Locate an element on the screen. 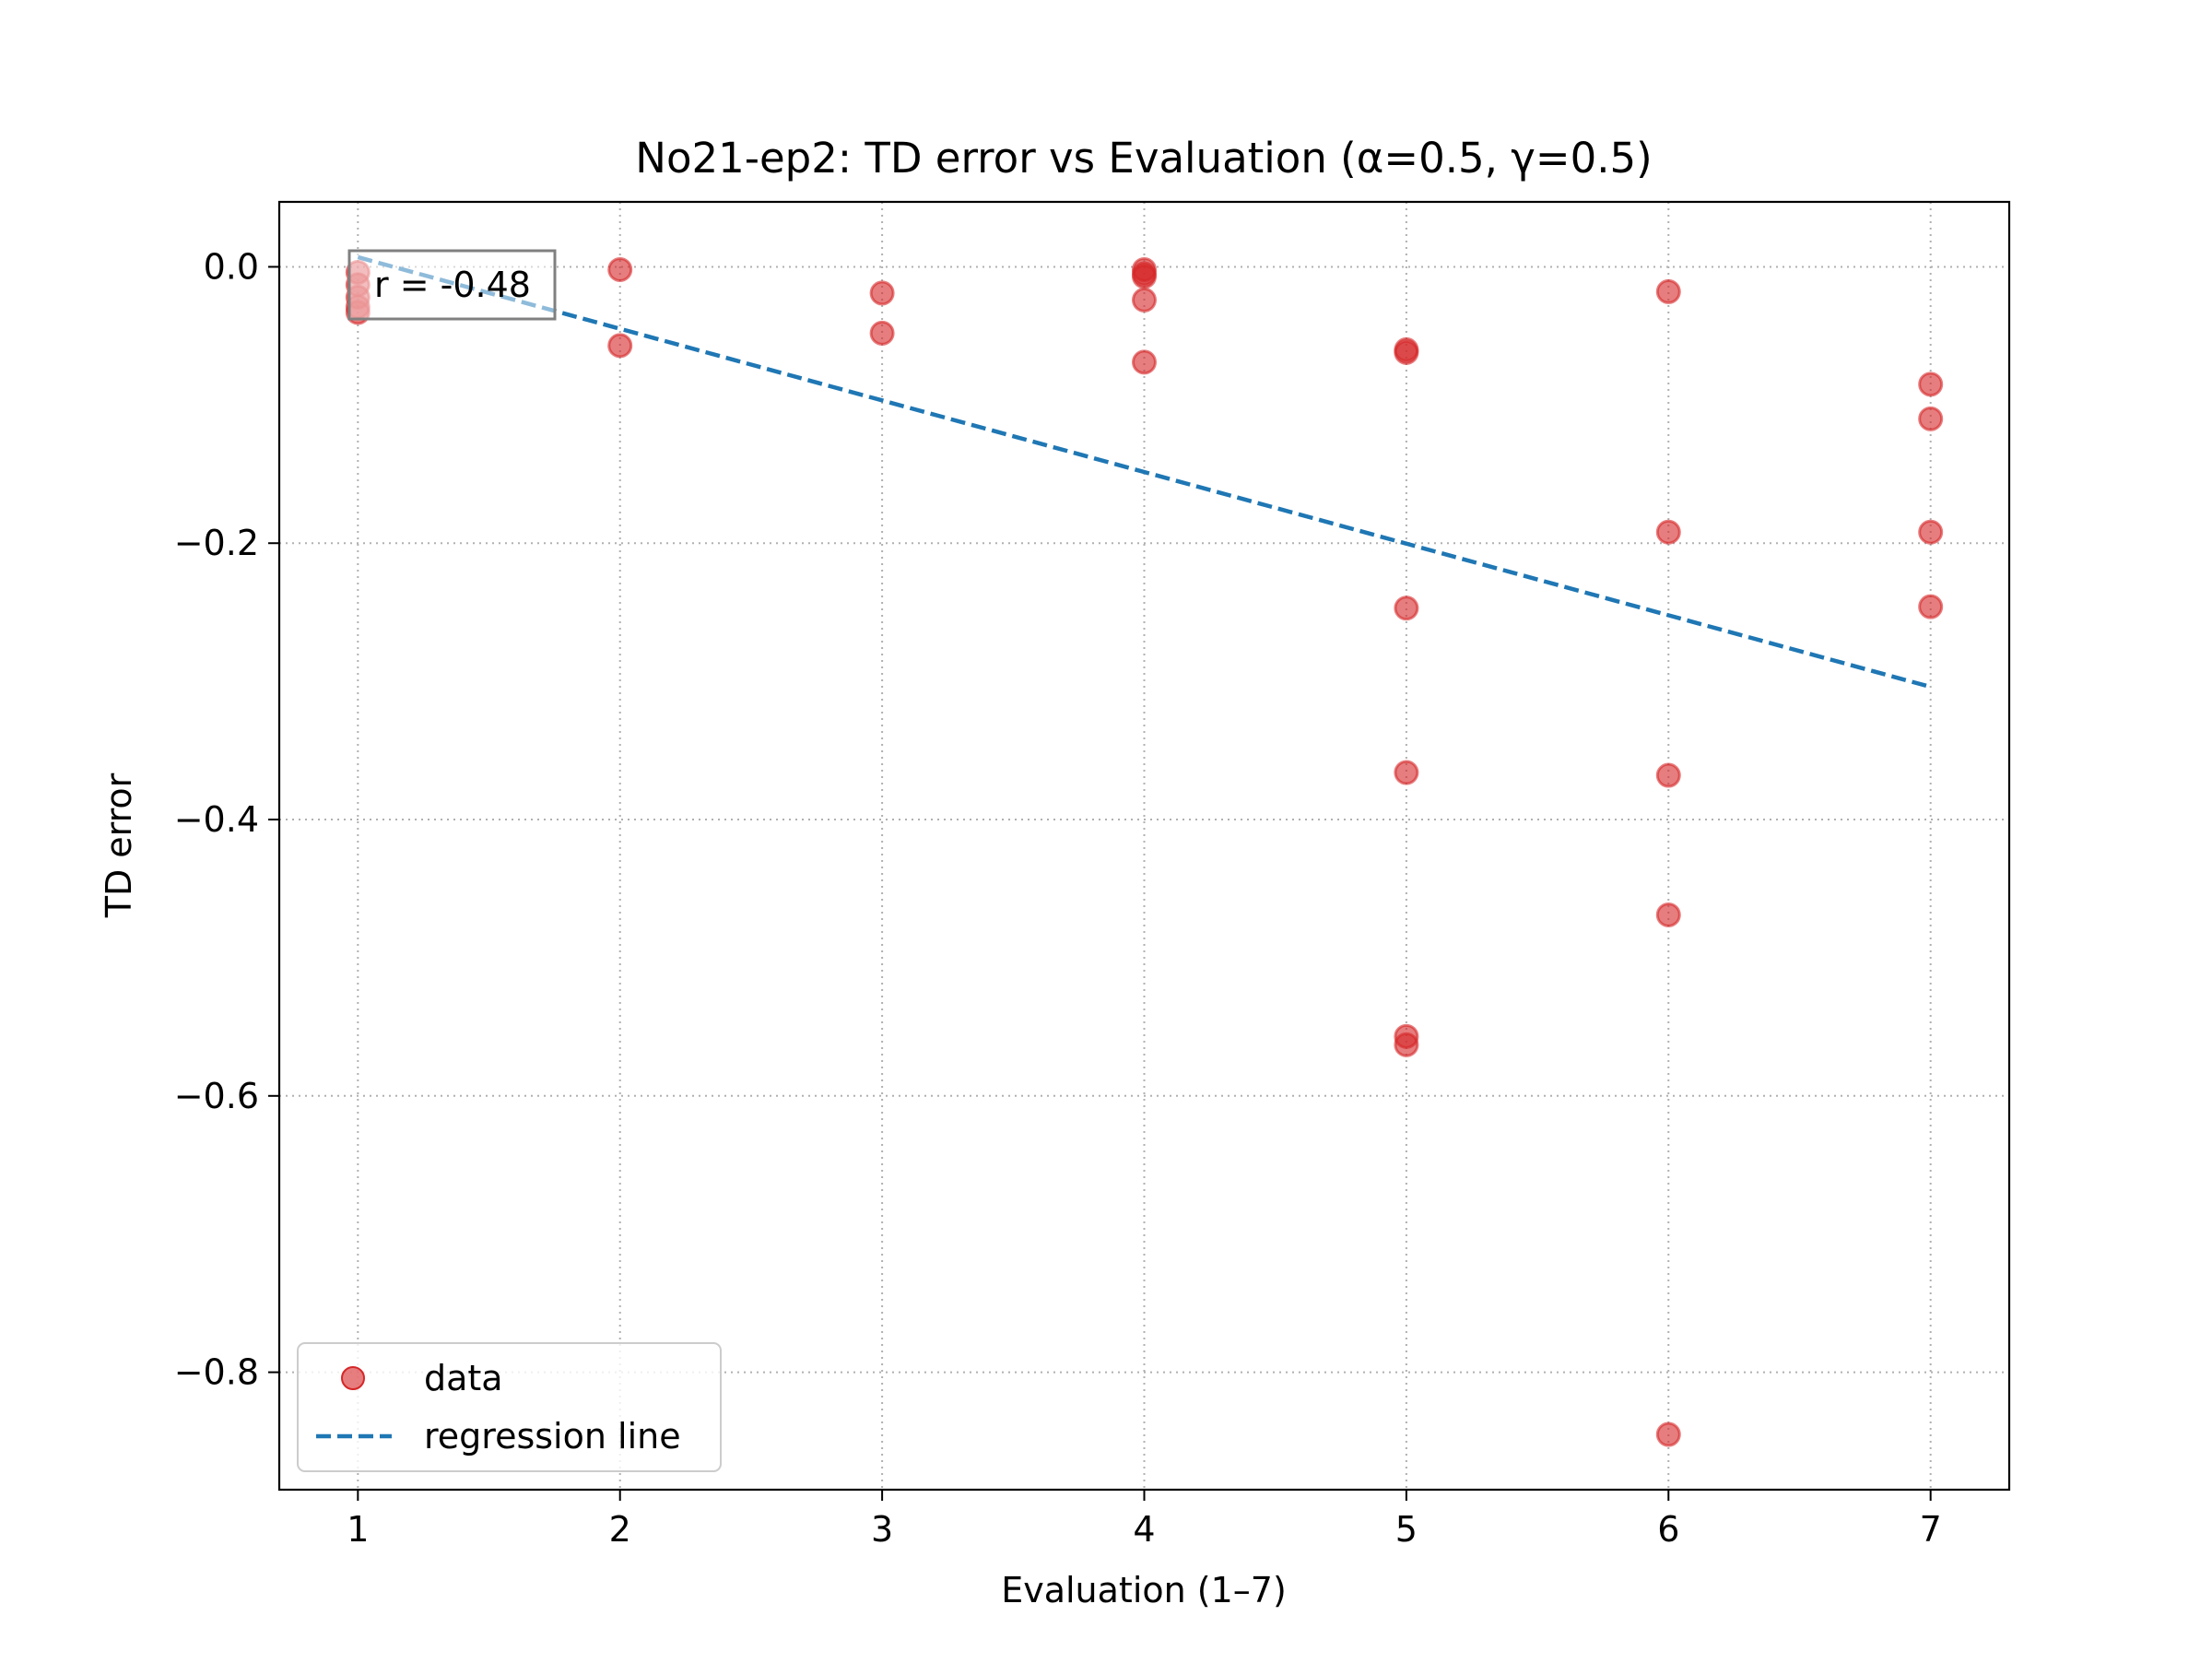  y-axis-label: TD error is located at coordinates (119, 845).